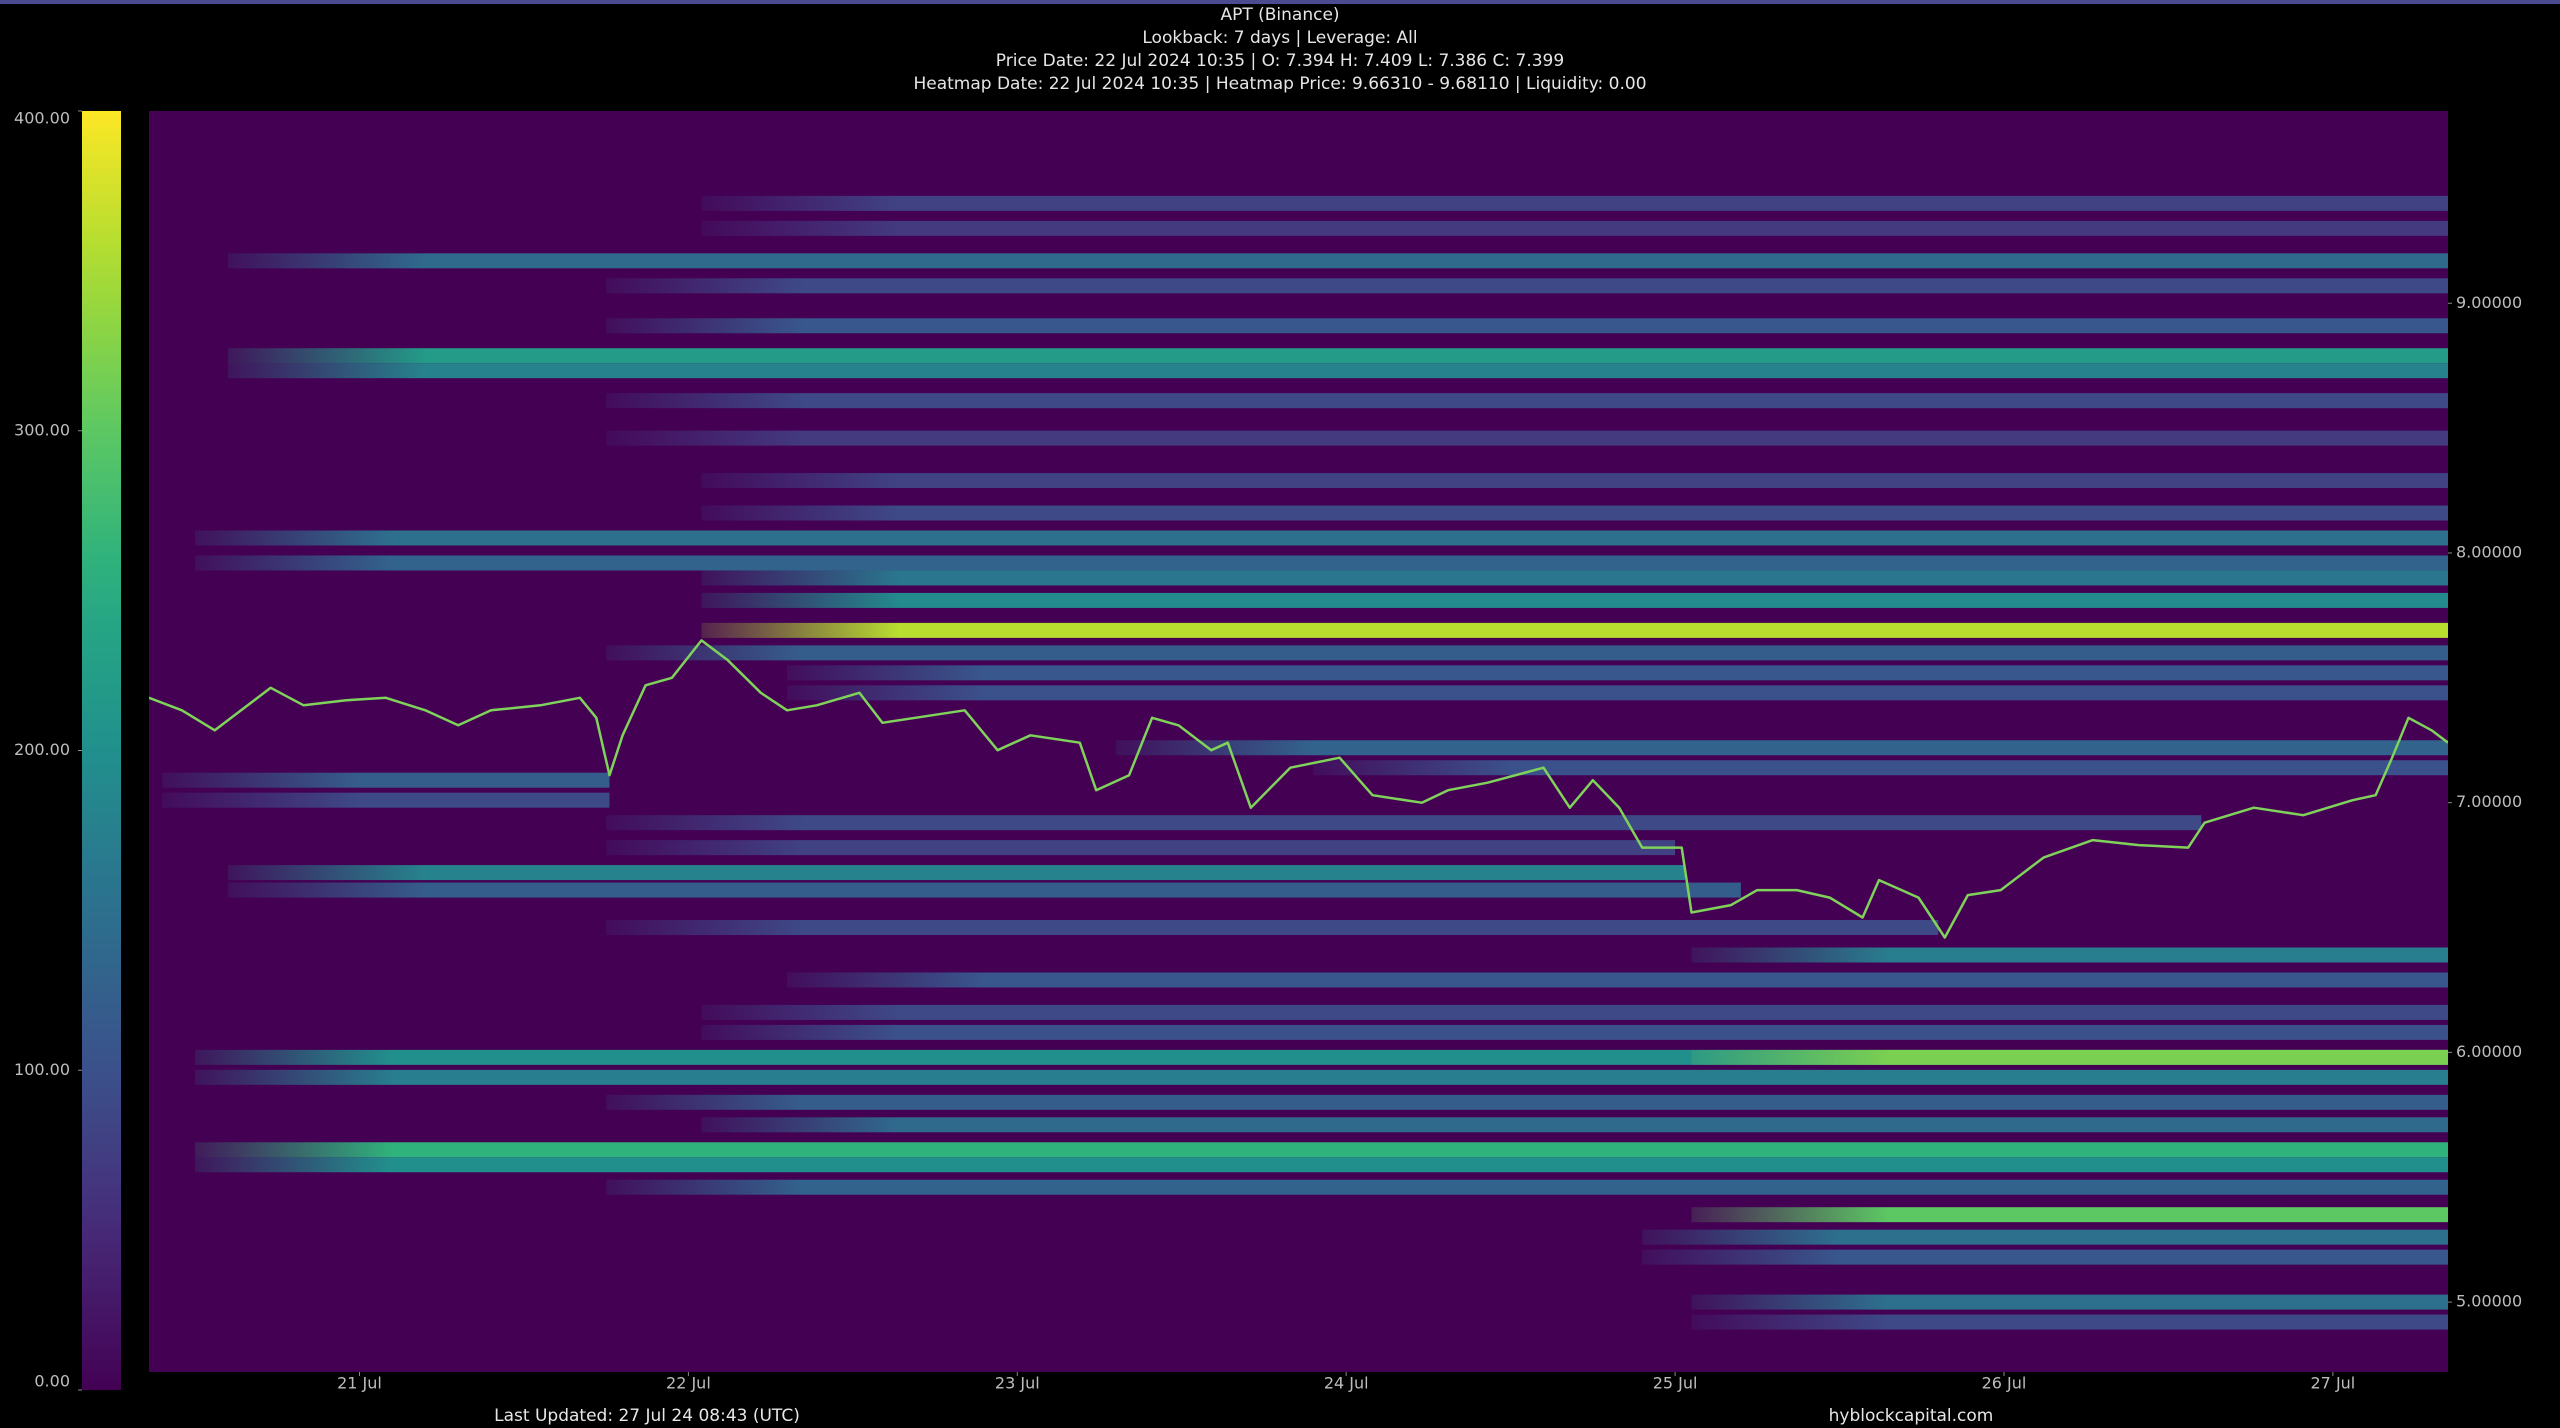 This screenshot has height=1428, width=2560. Describe the element at coordinates (42, 1069) in the screenshot. I see `colorbar-tick-label: 100.00` at that location.